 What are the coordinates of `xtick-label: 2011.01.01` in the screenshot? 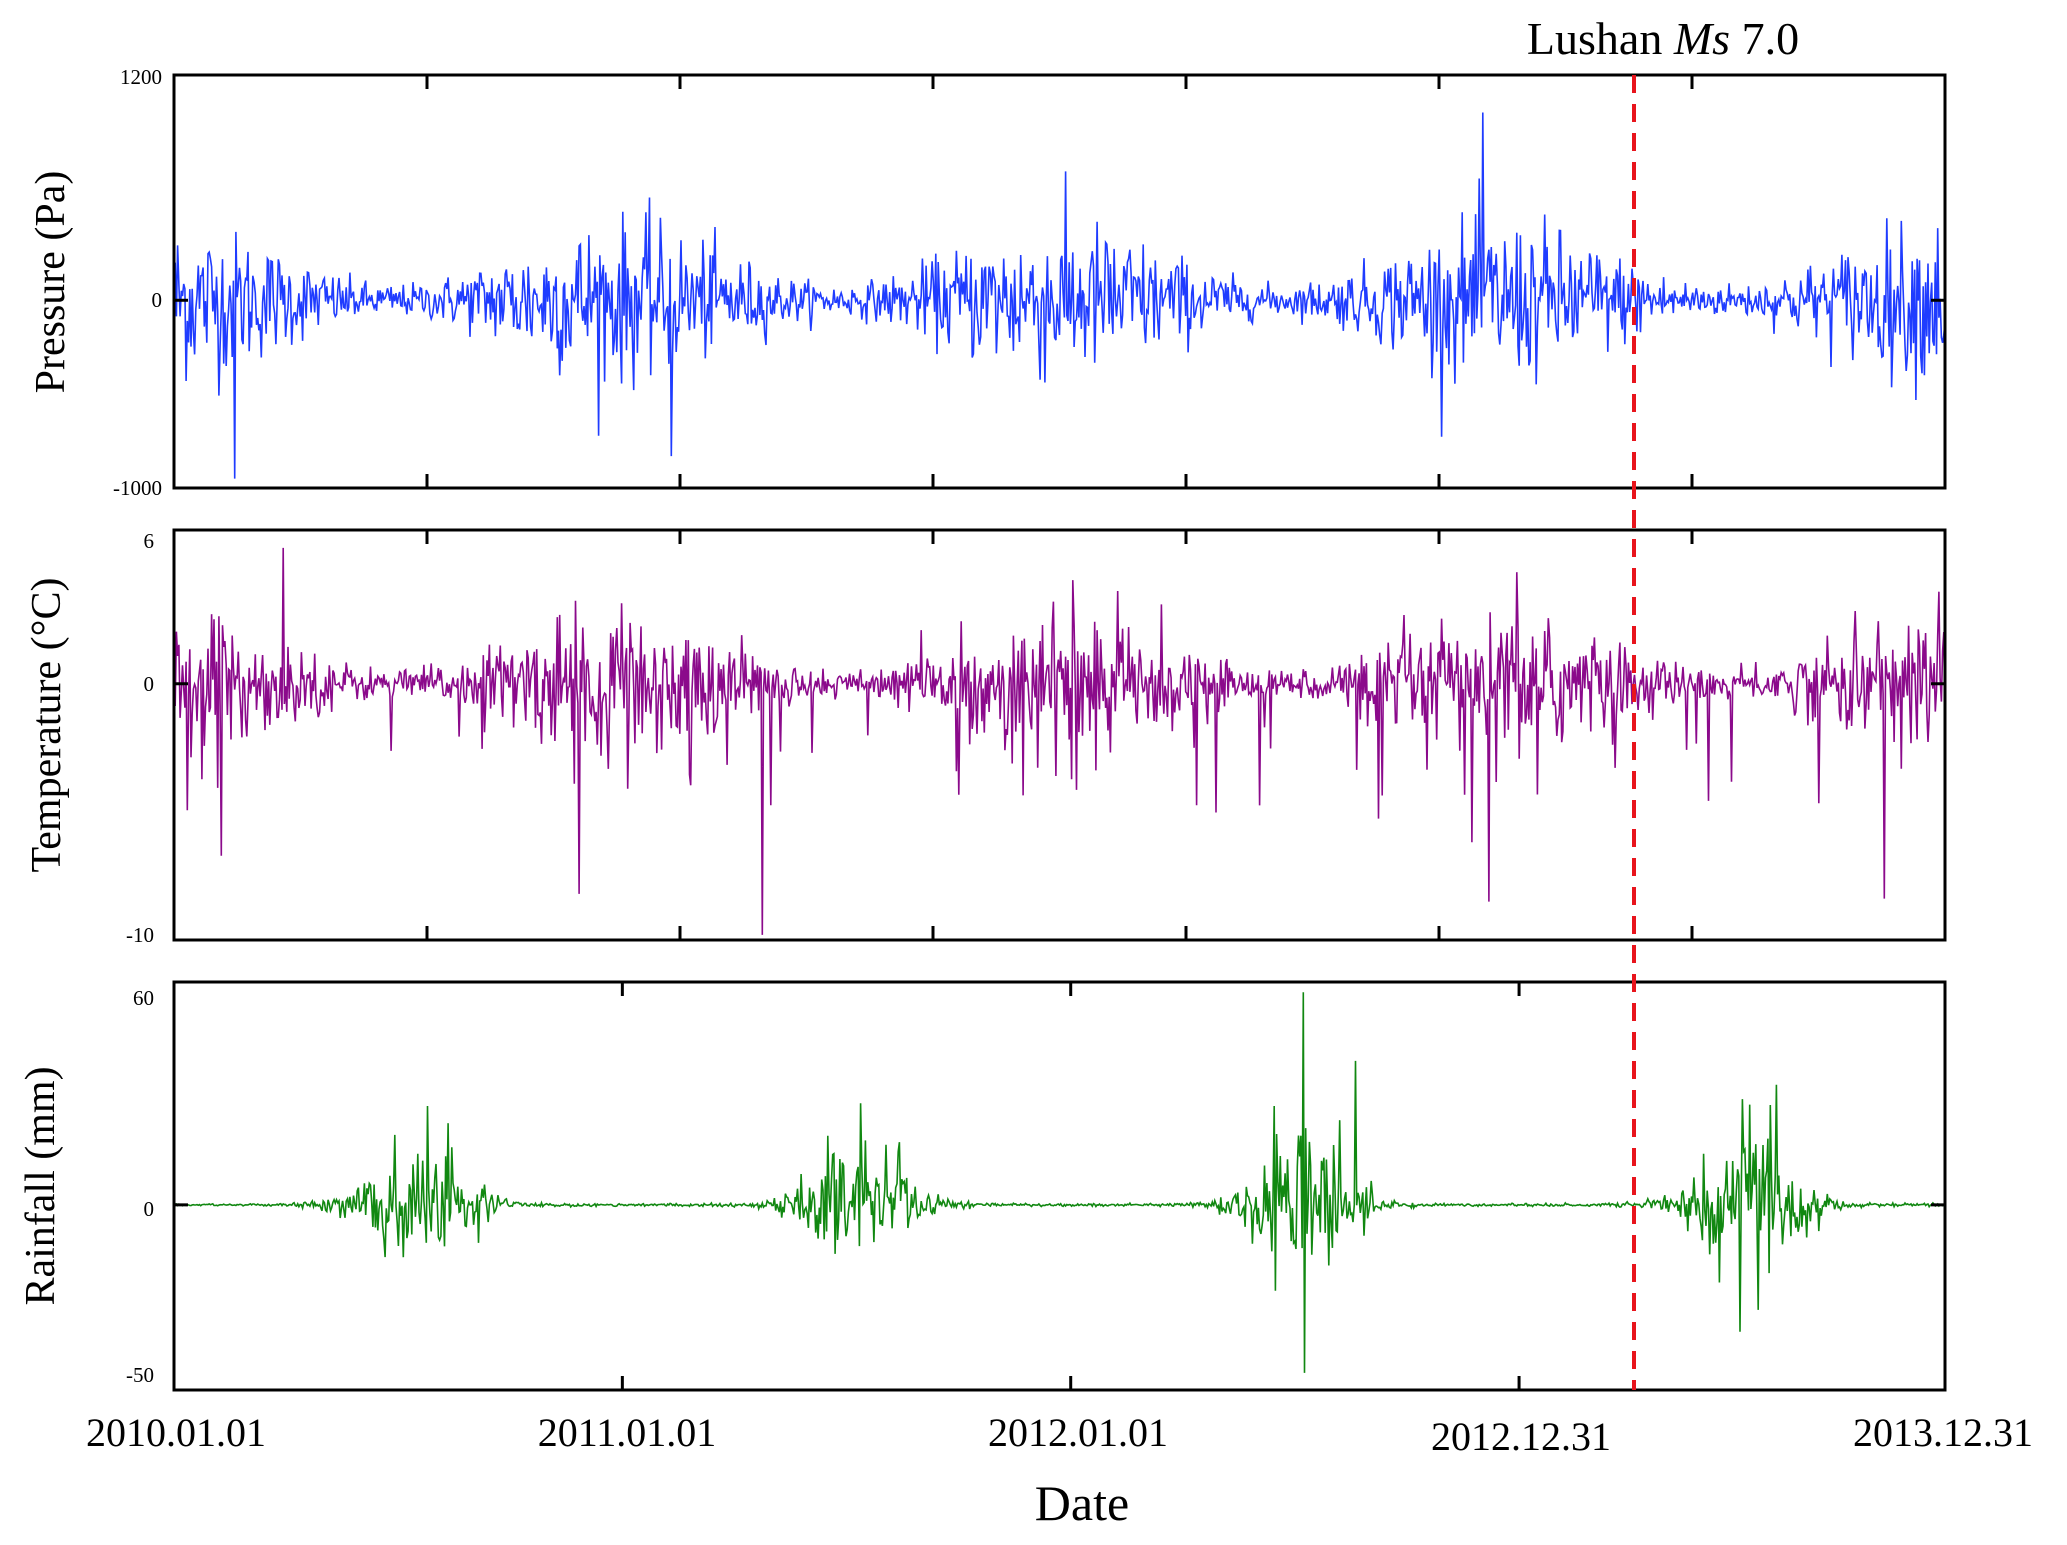 It's located at (627, 1432).